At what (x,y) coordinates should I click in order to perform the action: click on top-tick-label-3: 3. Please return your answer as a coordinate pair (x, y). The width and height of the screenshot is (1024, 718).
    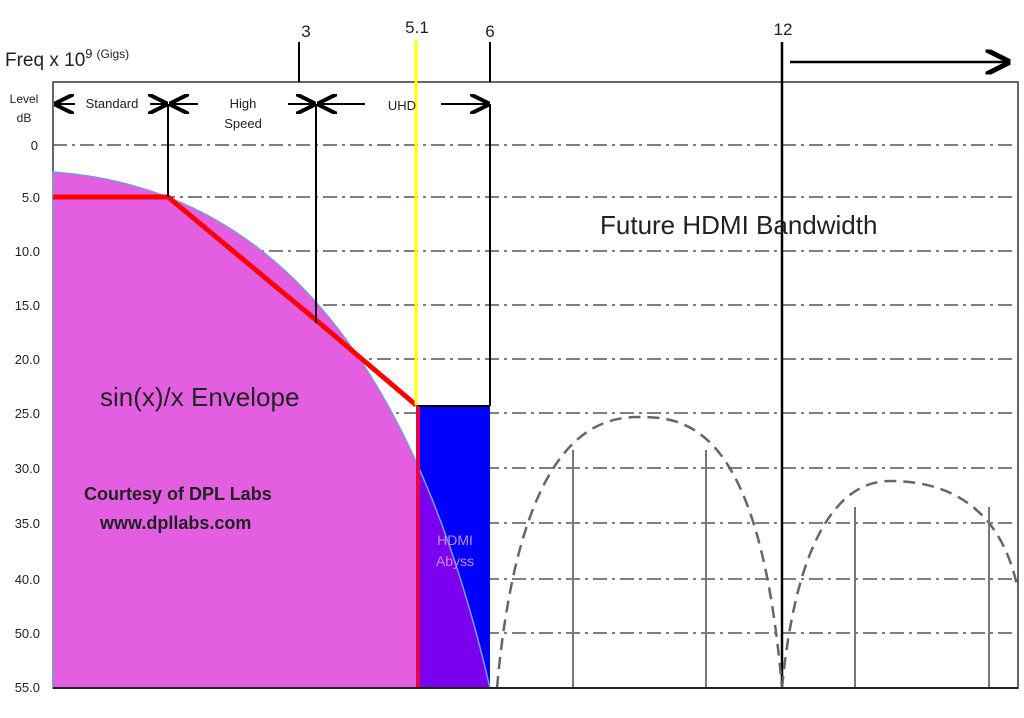
    Looking at the image, I should click on (305, 31).